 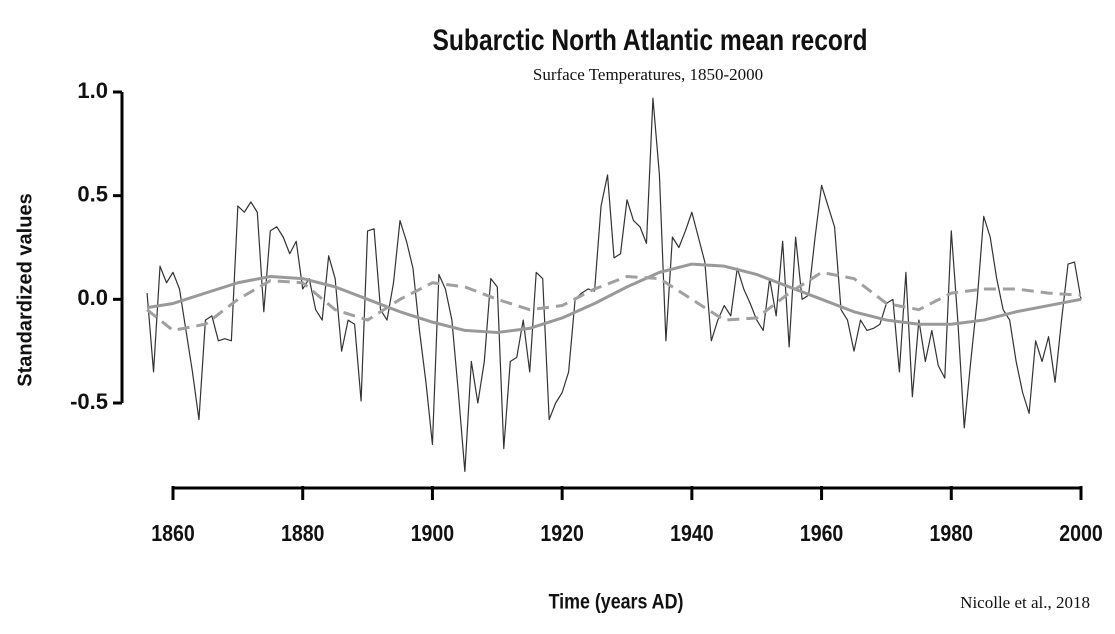 What do you see at coordinates (432, 534) in the screenshot?
I see `x-tick-label: 1900` at bounding box center [432, 534].